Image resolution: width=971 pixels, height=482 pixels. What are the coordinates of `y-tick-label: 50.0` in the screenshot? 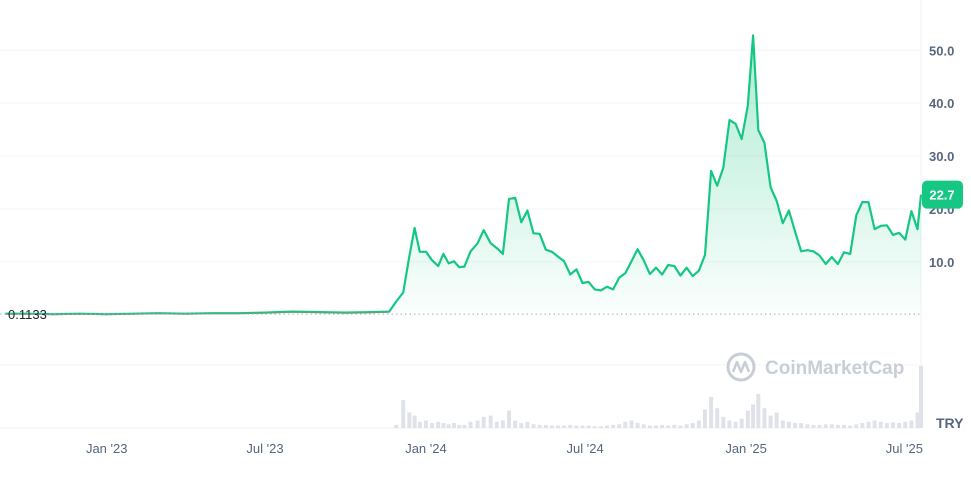 It's located at (941, 50).